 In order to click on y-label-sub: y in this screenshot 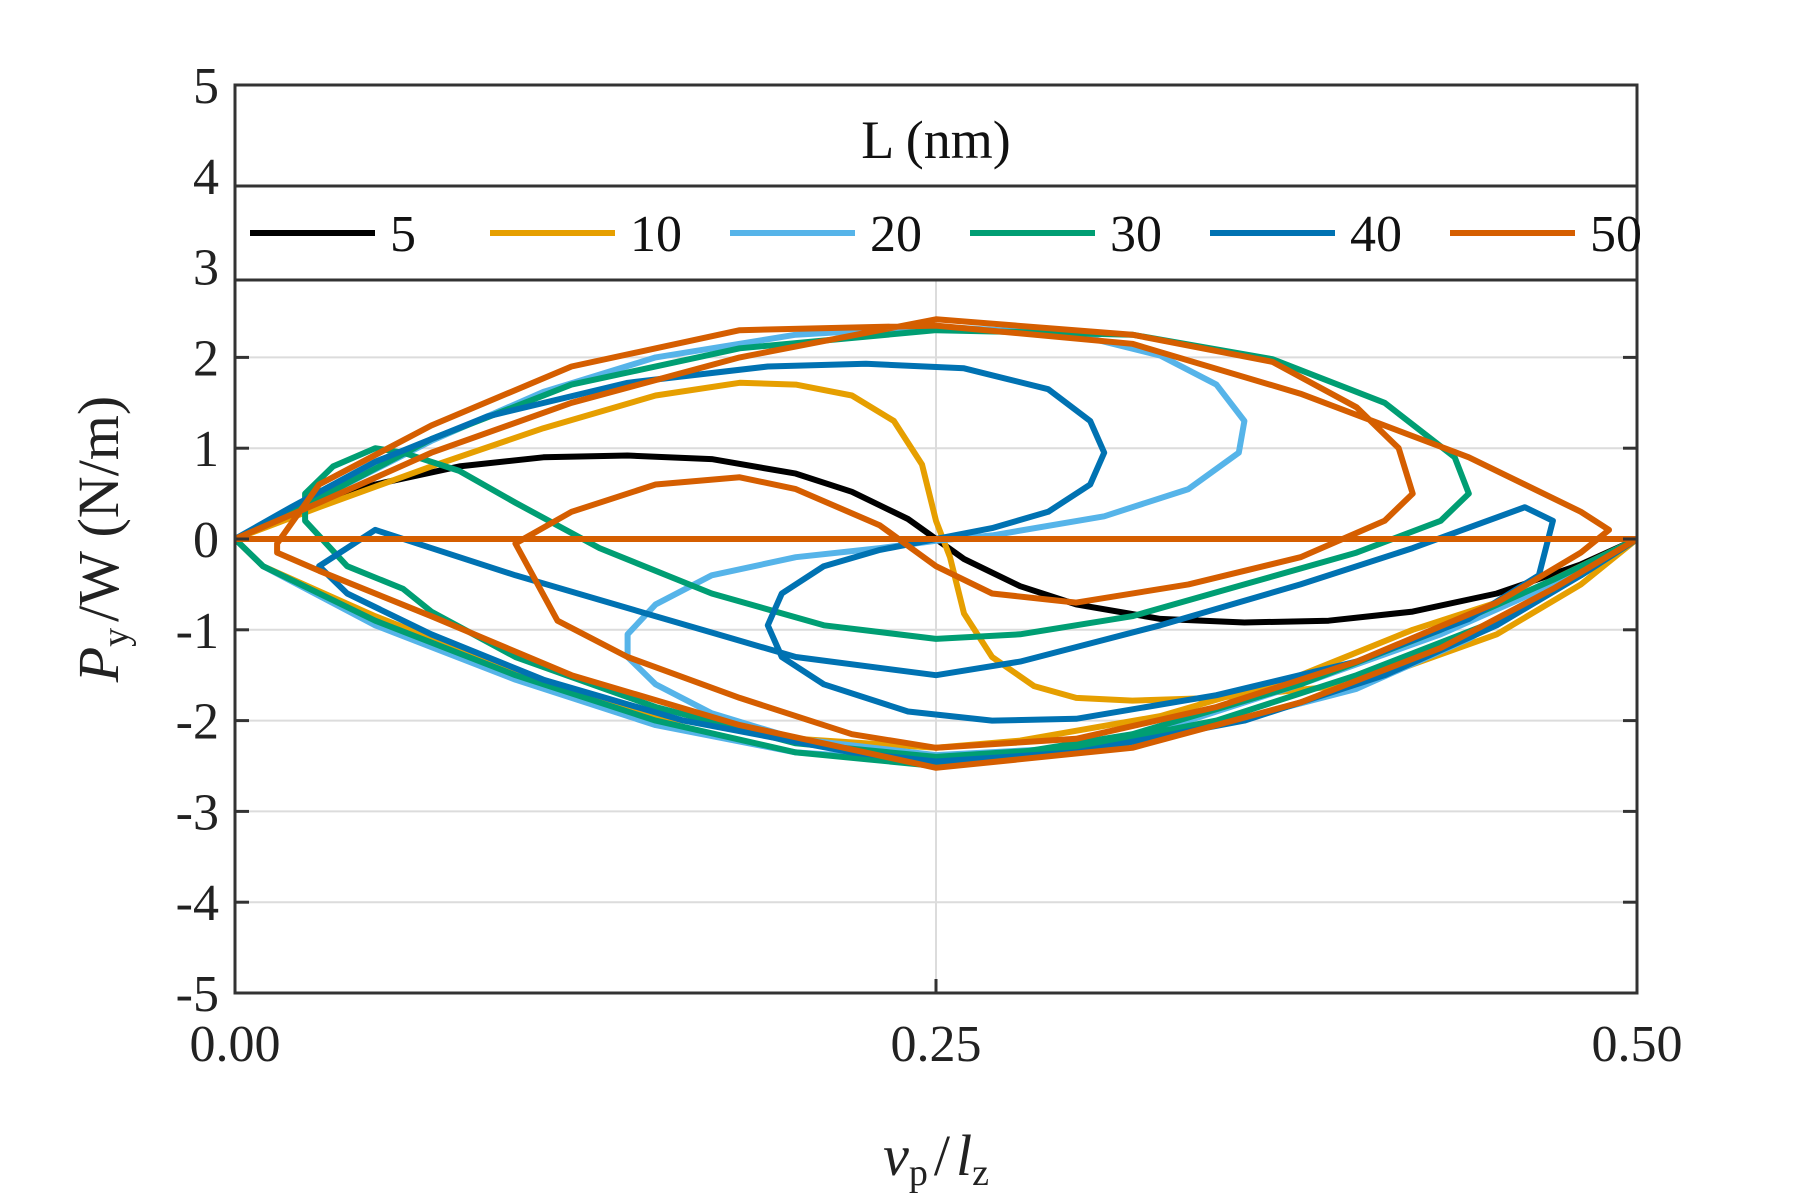, I will do `click(116, 637)`.